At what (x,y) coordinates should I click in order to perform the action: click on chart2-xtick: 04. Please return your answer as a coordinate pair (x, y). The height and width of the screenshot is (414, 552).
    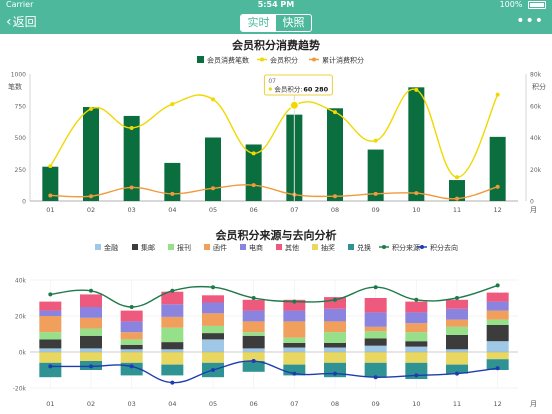
    Looking at the image, I should click on (172, 404).